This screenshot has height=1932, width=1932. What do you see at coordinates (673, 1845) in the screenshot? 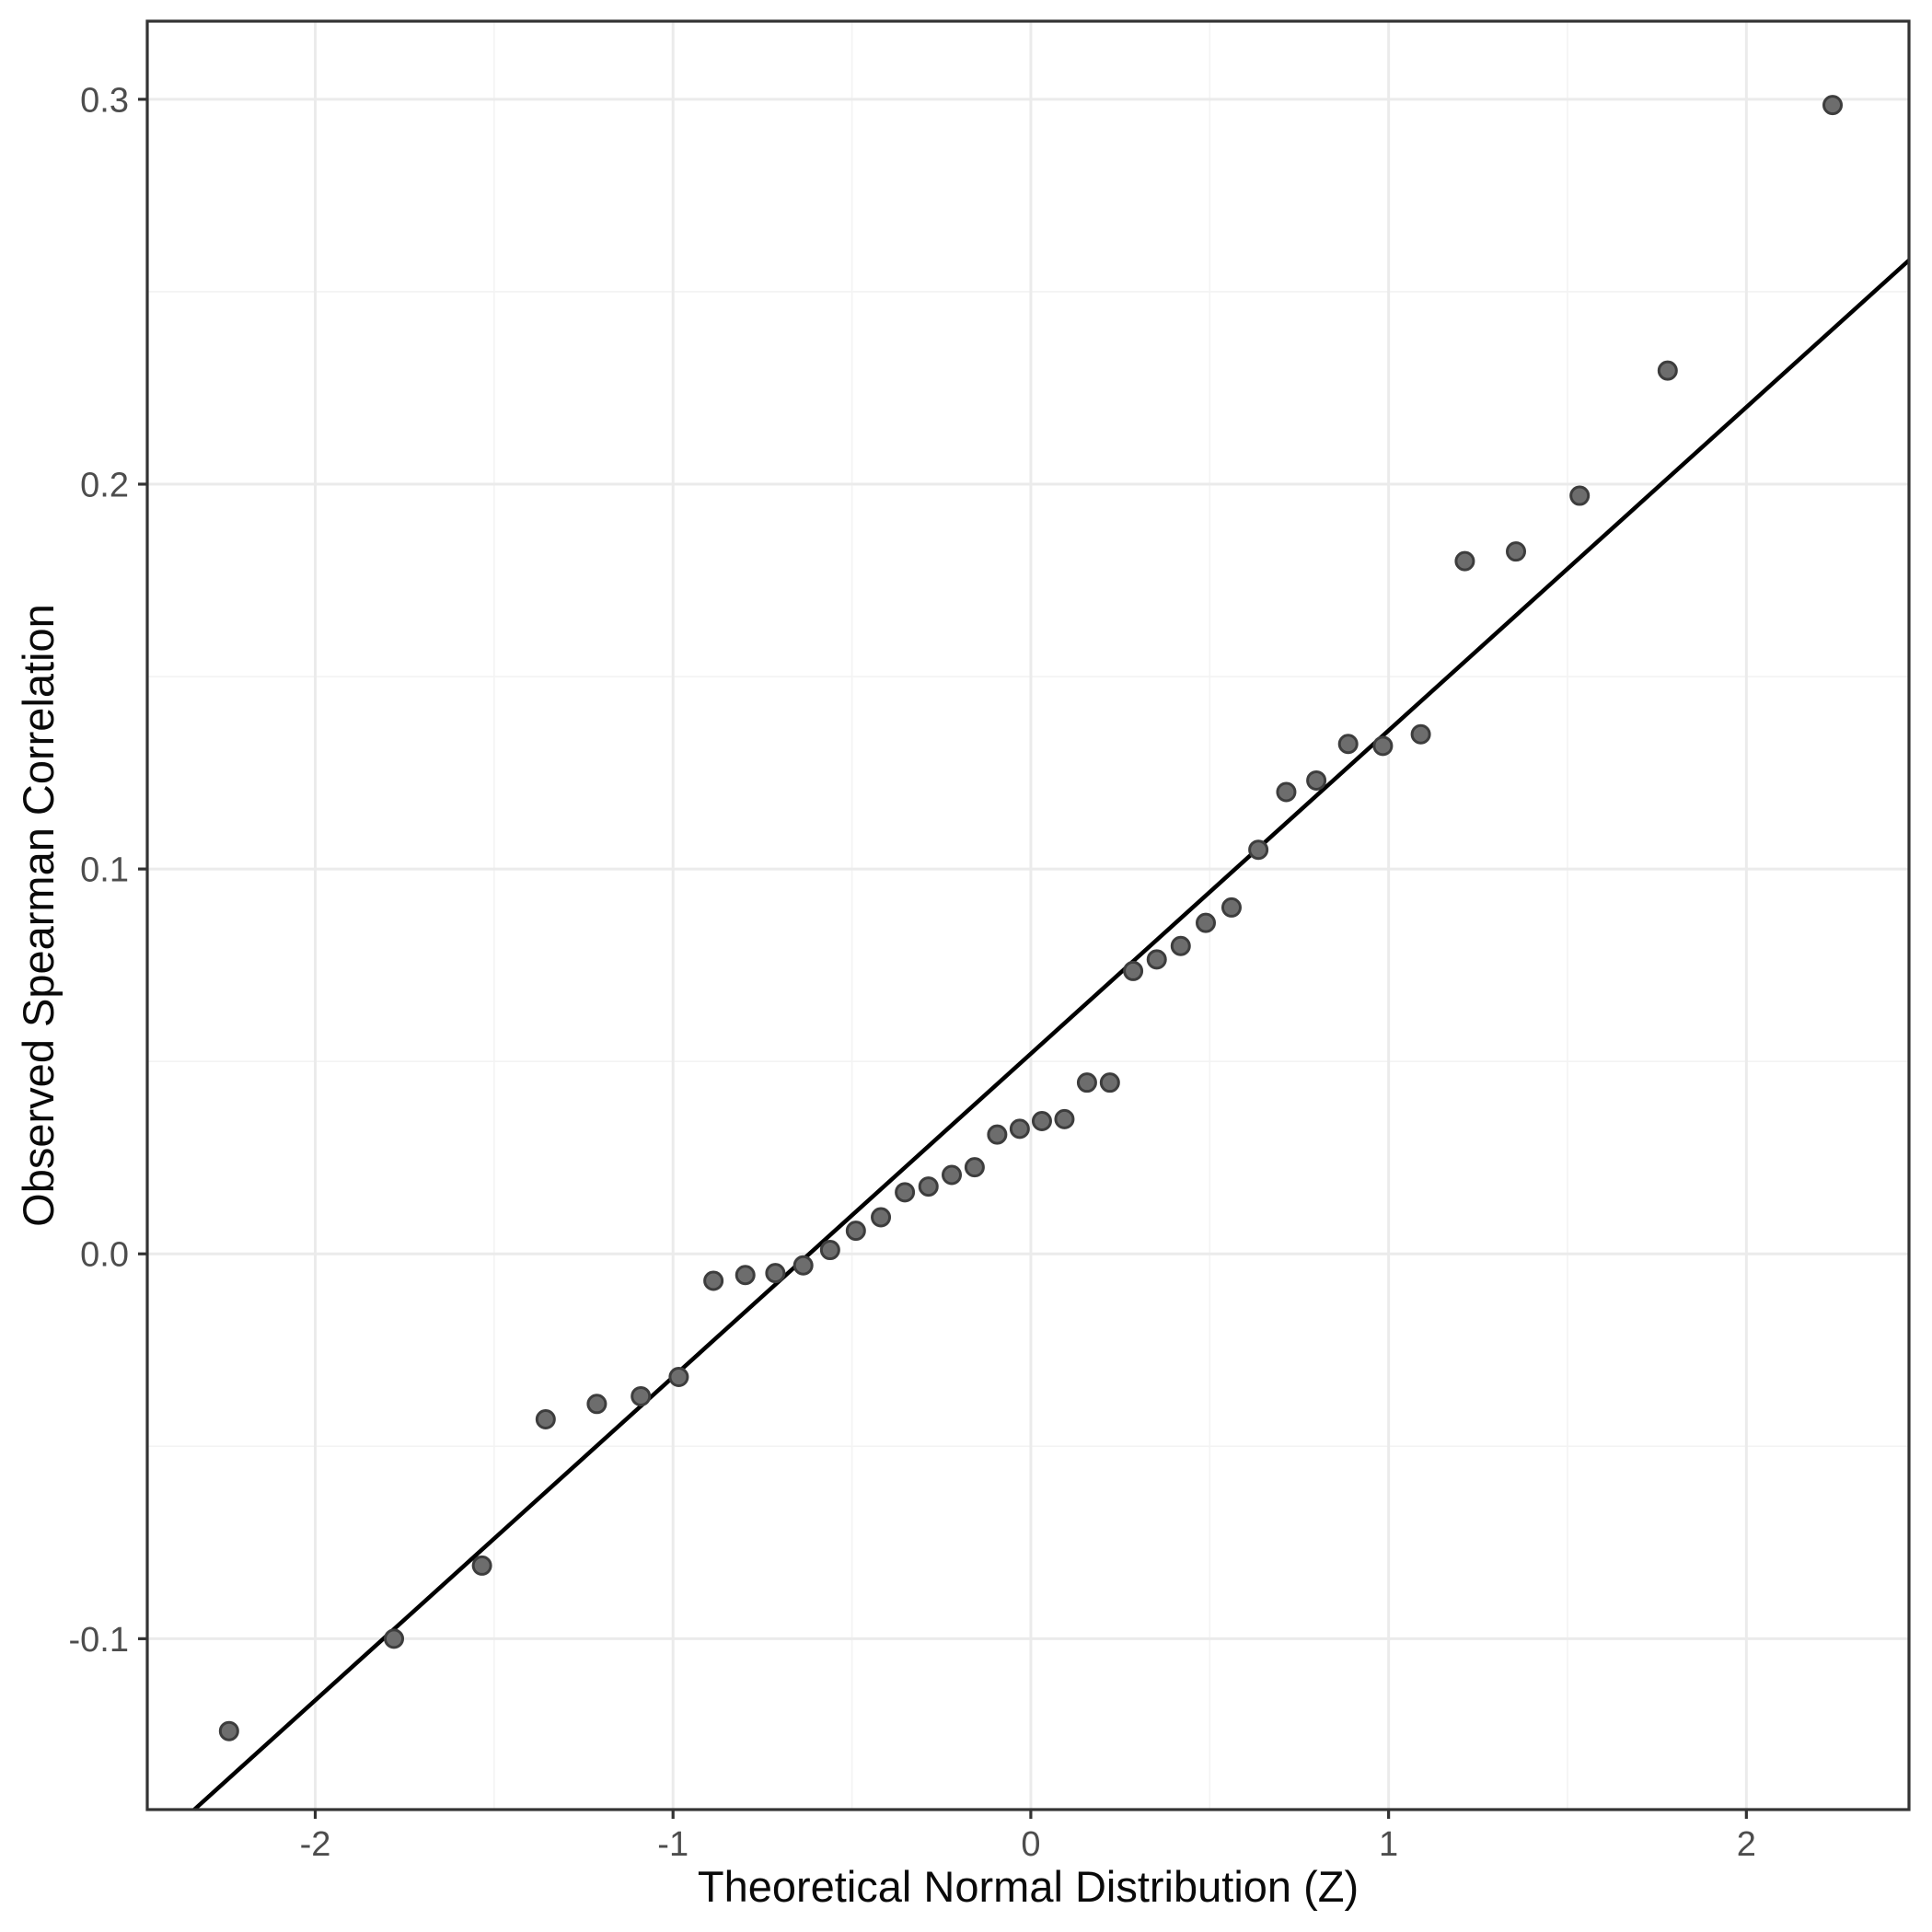
I see `x-axis-tick-label: -1` at bounding box center [673, 1845].